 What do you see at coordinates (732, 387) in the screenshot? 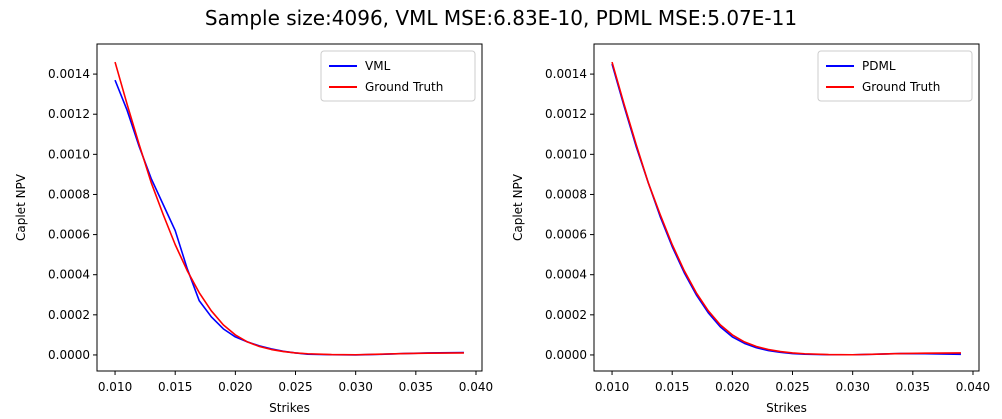
I see `chart-2-x-tick-label: 0.020` at bounding box center [732, 387].